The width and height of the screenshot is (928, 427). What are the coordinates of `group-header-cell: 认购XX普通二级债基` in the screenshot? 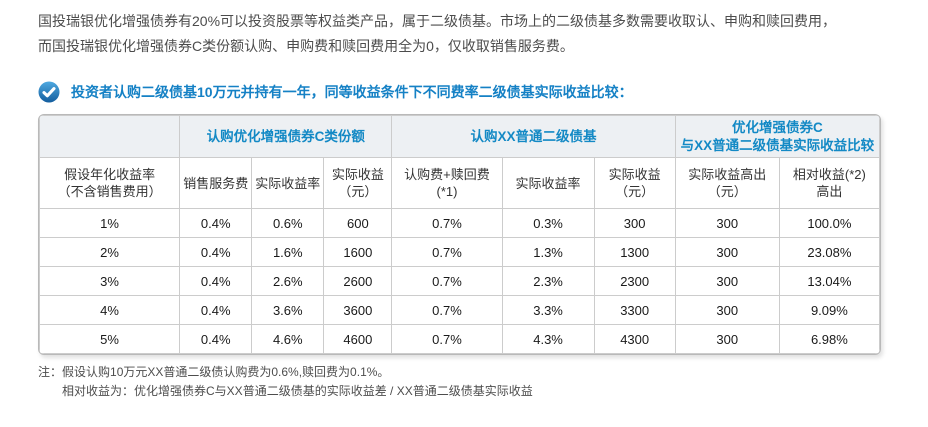 It's located at (533, 136).